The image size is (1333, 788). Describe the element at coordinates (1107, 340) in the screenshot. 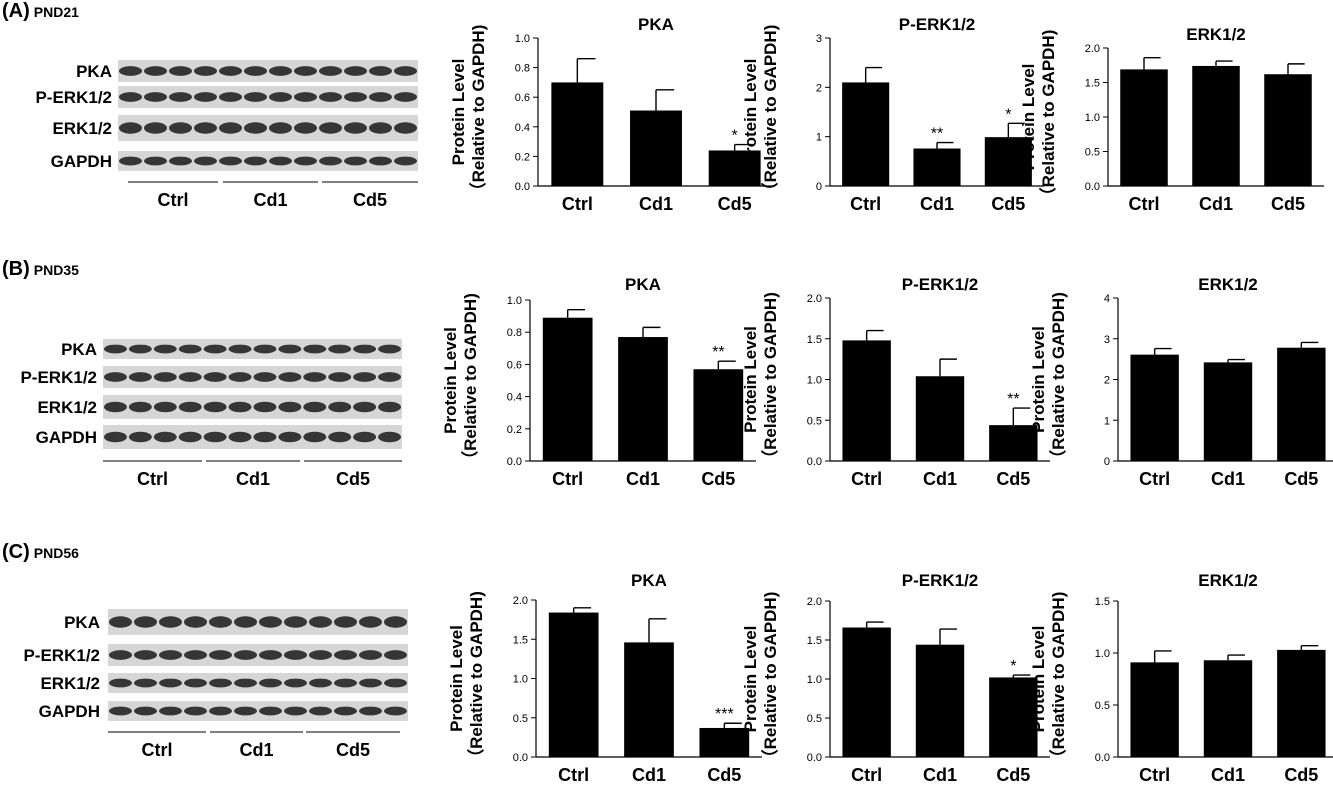

I see `y-tick-label: 3` at that location.